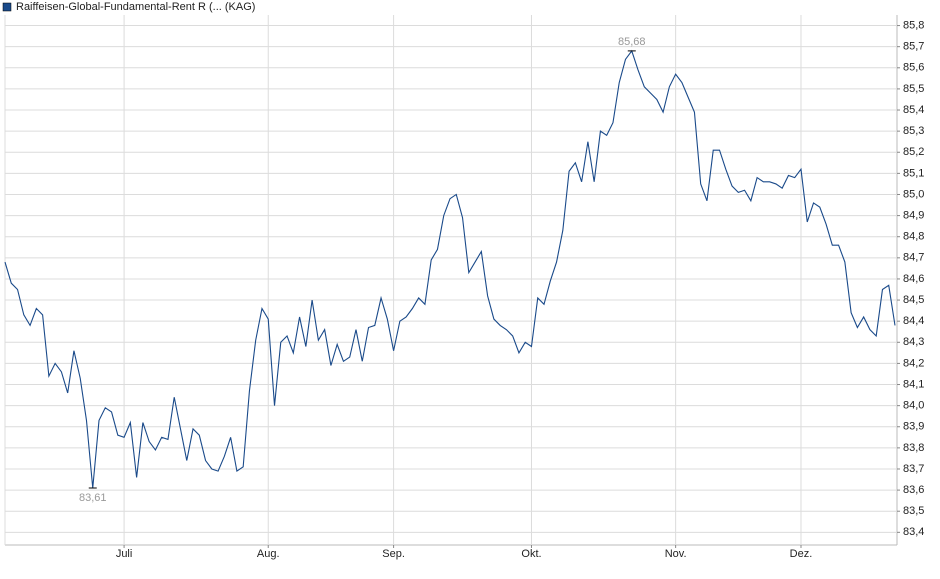 Image resolution: width=940 pixels, height=579 pixels. Describe the element at coordinates (913, 363) in the screenshot. I see `y-tick-label: 84,2` at that location.